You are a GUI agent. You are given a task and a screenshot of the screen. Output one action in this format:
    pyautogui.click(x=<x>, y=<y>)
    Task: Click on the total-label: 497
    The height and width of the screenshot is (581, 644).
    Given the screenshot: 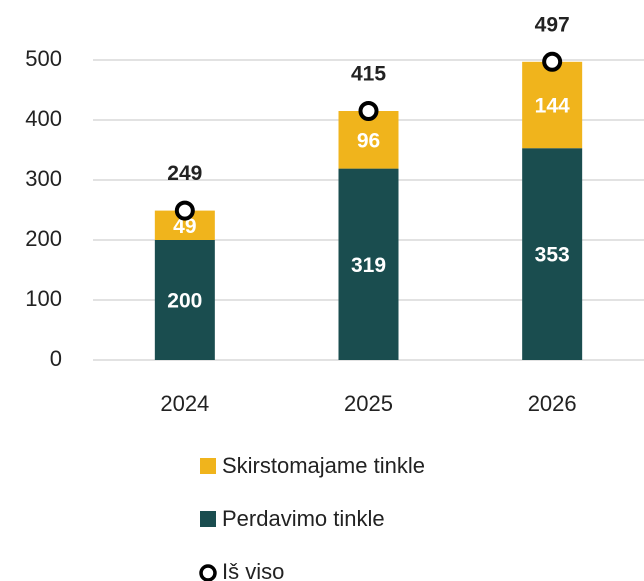 What is the action you would take?
    pyautogui.click(x=552, y=24)
    